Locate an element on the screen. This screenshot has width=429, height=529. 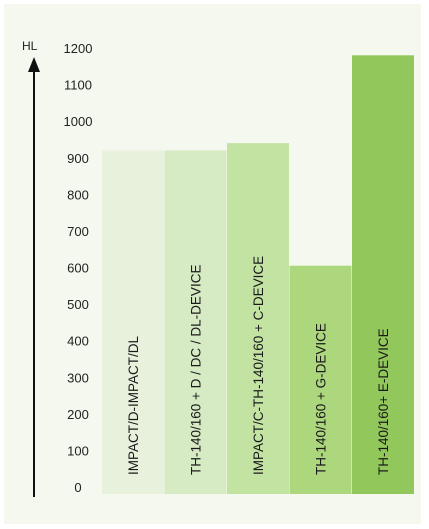
y-tick-label: 900 is located at coordinates (78, 158).